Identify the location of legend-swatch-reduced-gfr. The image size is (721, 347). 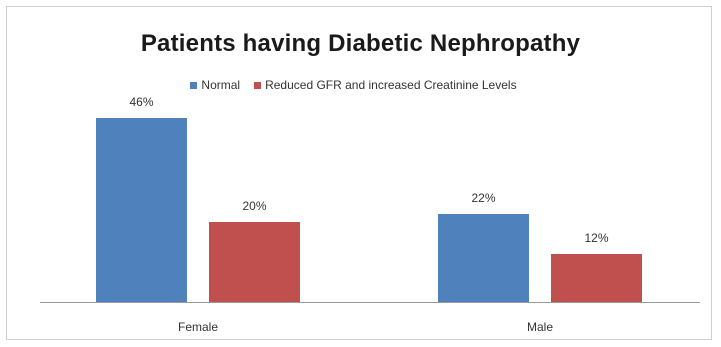
(258, 85).